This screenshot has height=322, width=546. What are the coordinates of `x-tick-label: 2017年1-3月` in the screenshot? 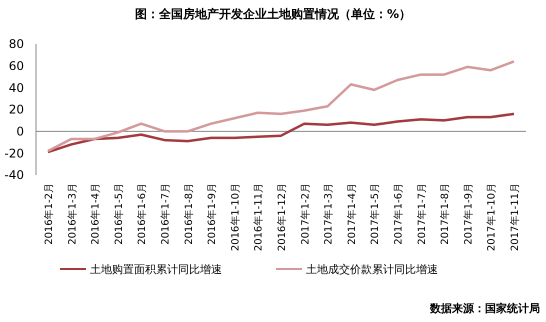 It's located at (328, 214).